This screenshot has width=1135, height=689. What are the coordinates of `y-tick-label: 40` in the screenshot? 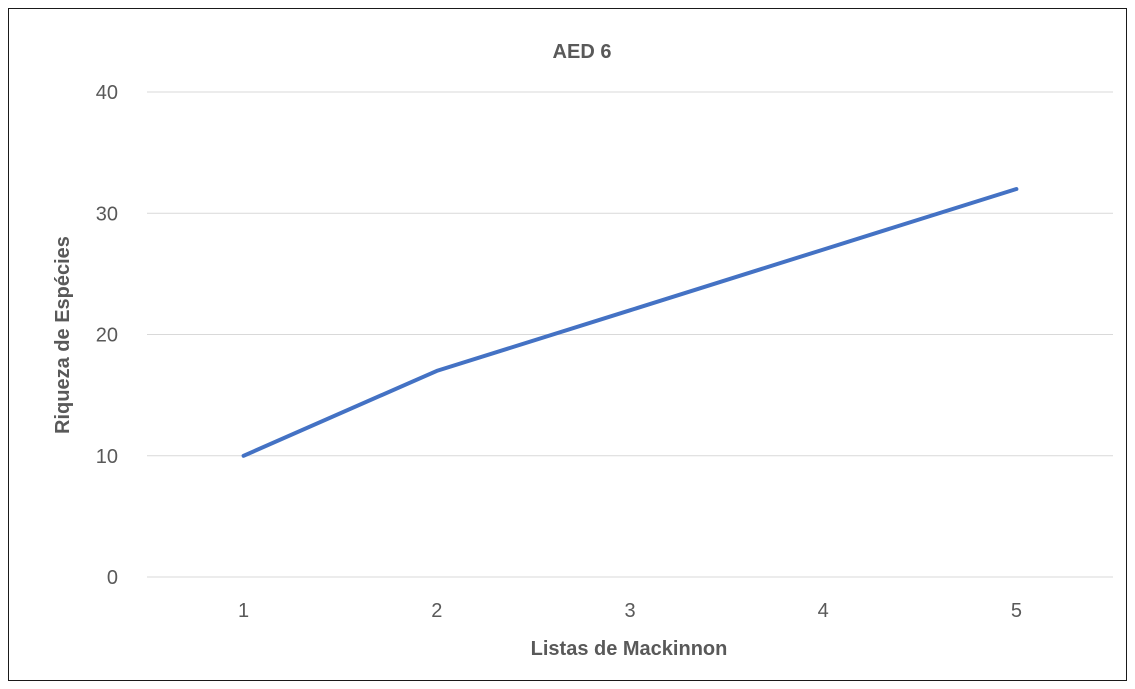 It's located at (107, 93).